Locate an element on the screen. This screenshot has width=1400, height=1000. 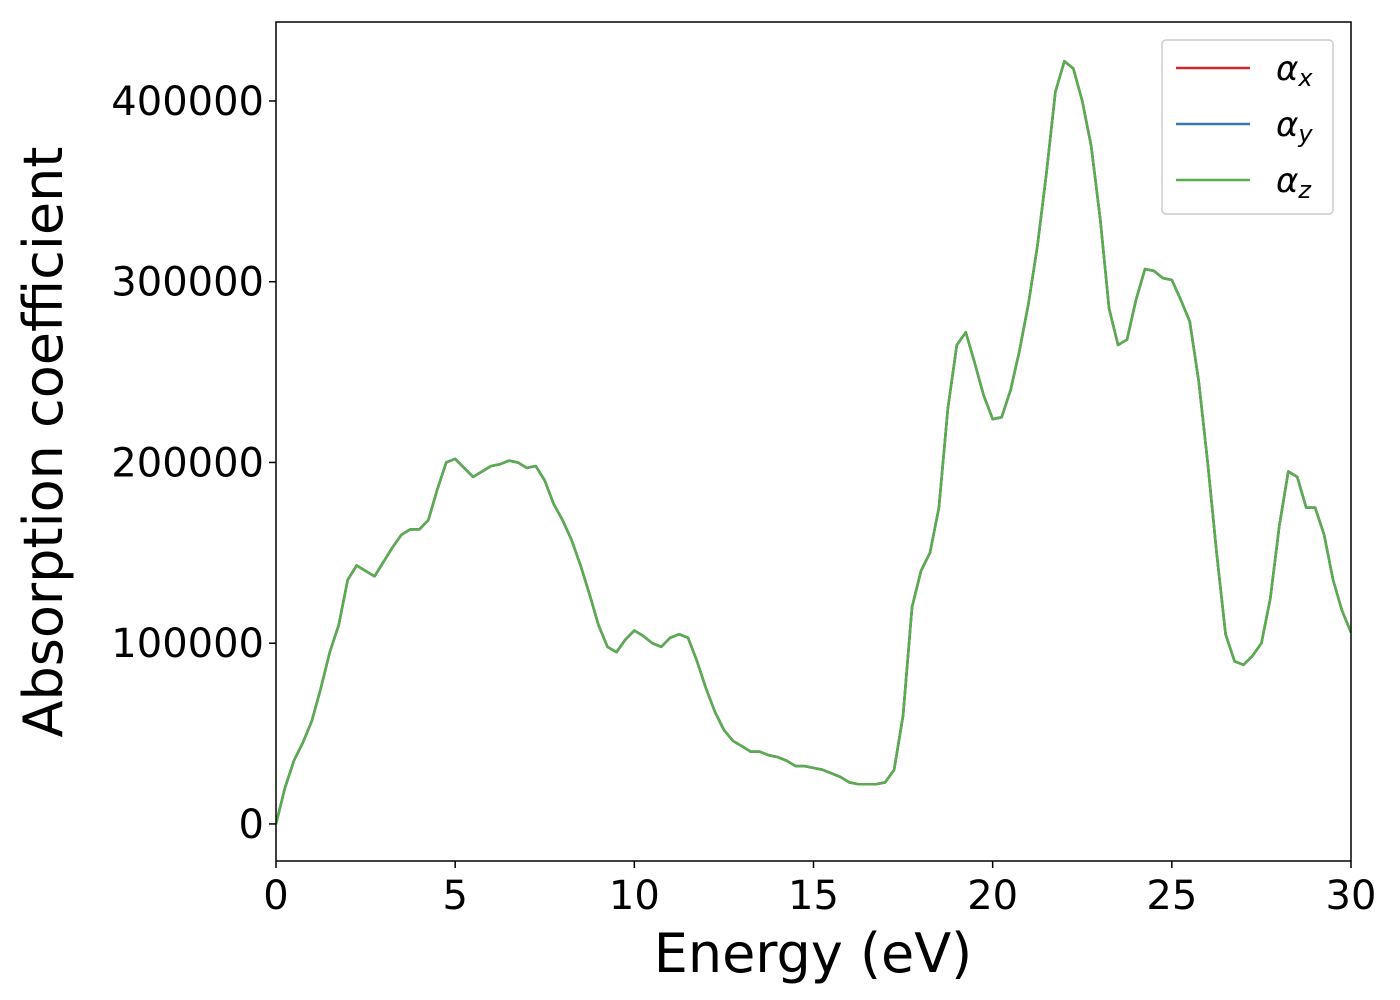
x-tick-label: 5 is located at coordinates (454, 896).